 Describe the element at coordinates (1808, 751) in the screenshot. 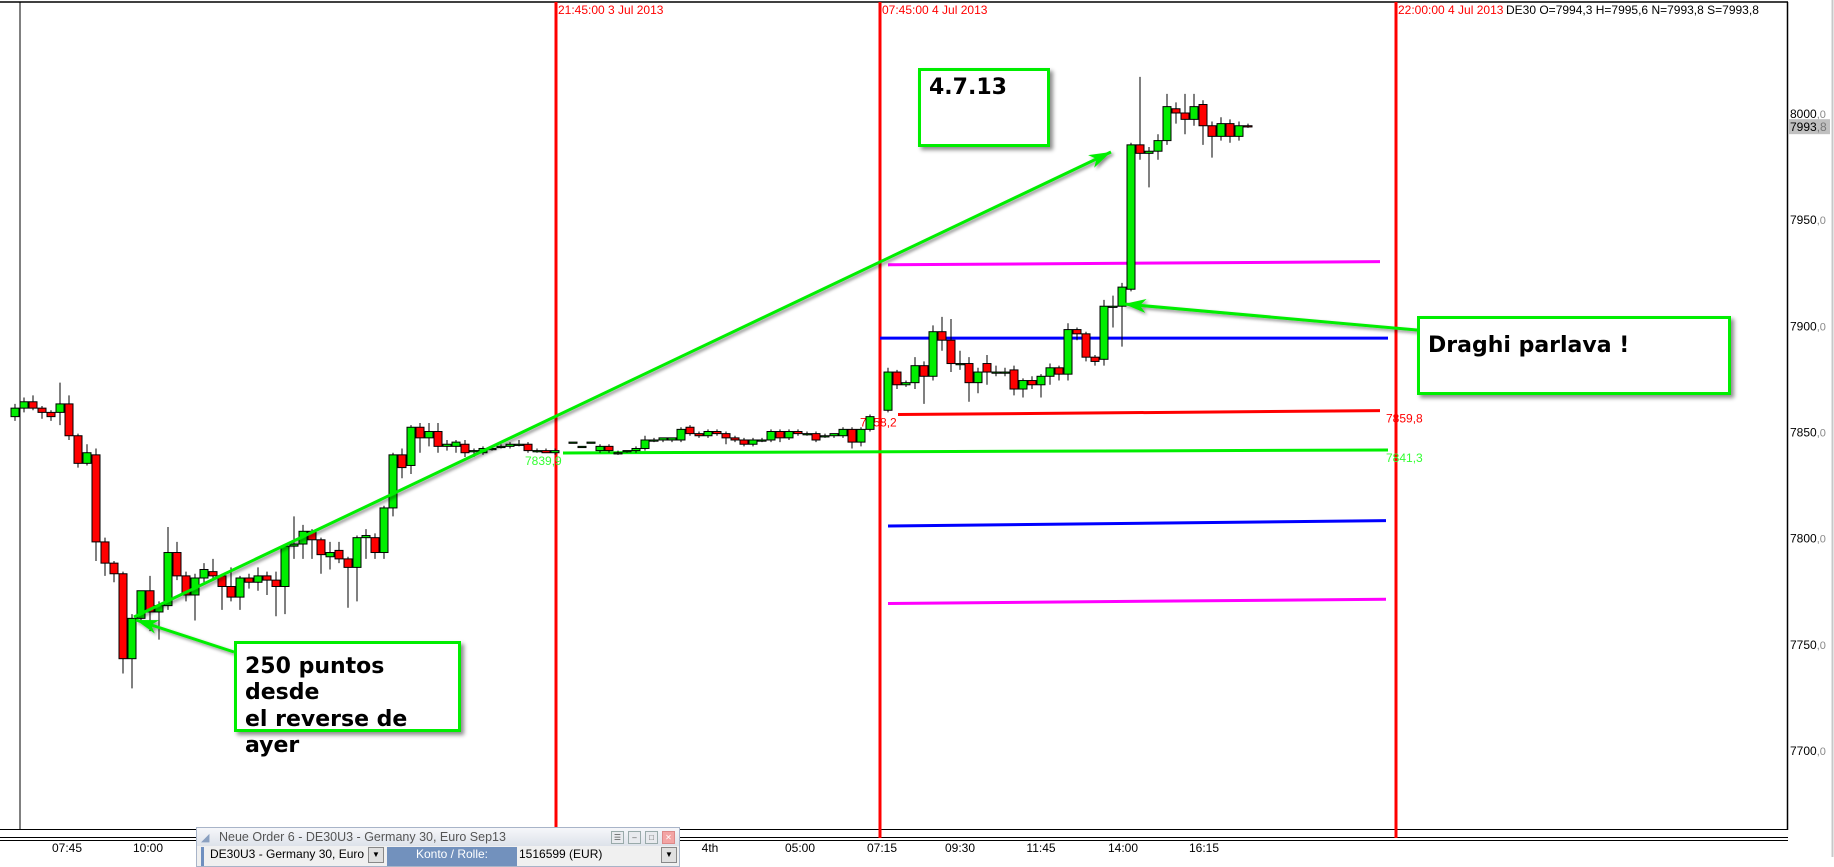

I see `price-tick-label: 7700,0` at that location.